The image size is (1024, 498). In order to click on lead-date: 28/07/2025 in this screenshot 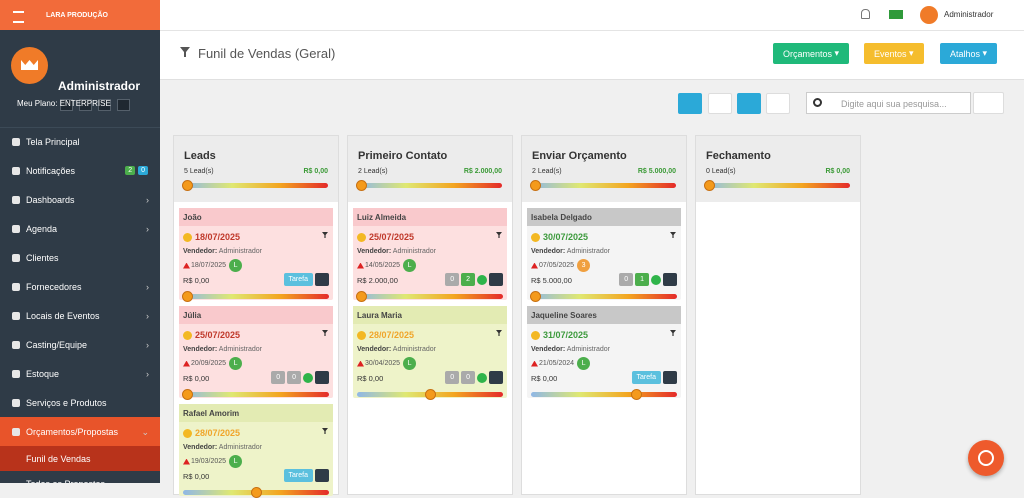, I will do `click(211, 433)`.